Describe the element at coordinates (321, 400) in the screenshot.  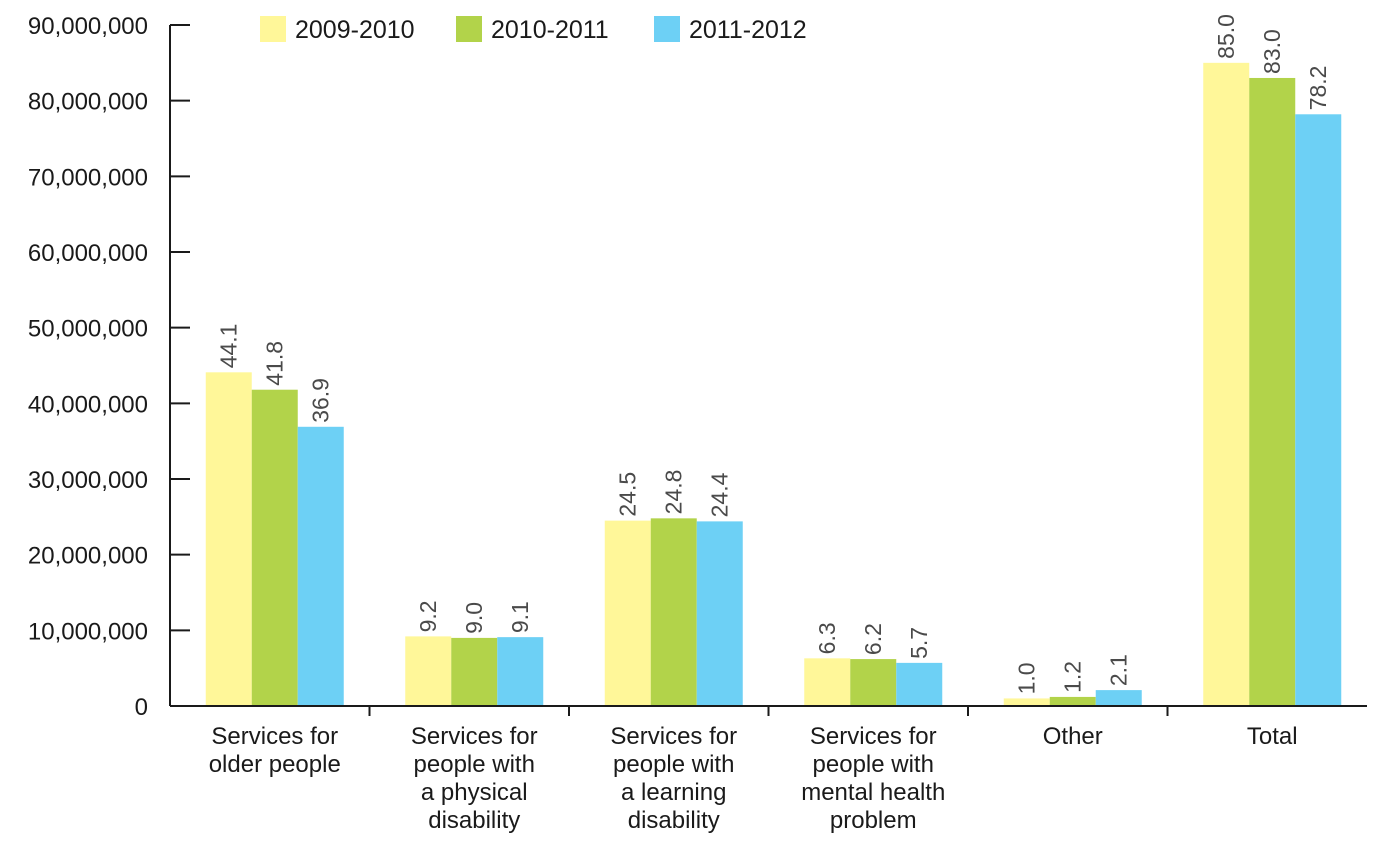
I see `data-label: 36.9` at that location.